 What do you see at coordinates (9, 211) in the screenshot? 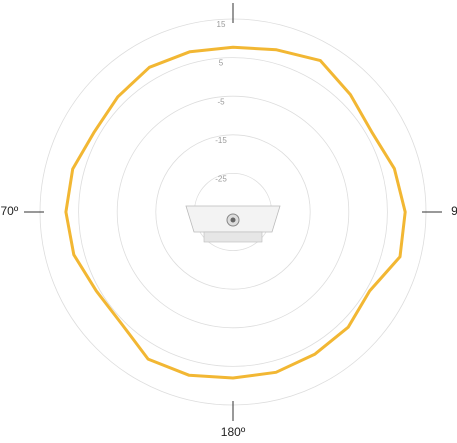
I see `angle-tick-label: 270º` at bounding box center [9, 211].